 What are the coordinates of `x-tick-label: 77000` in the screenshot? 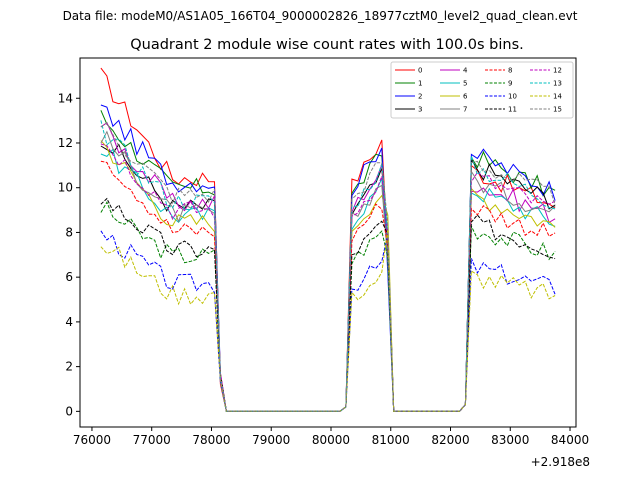 It's located at (152, 440).